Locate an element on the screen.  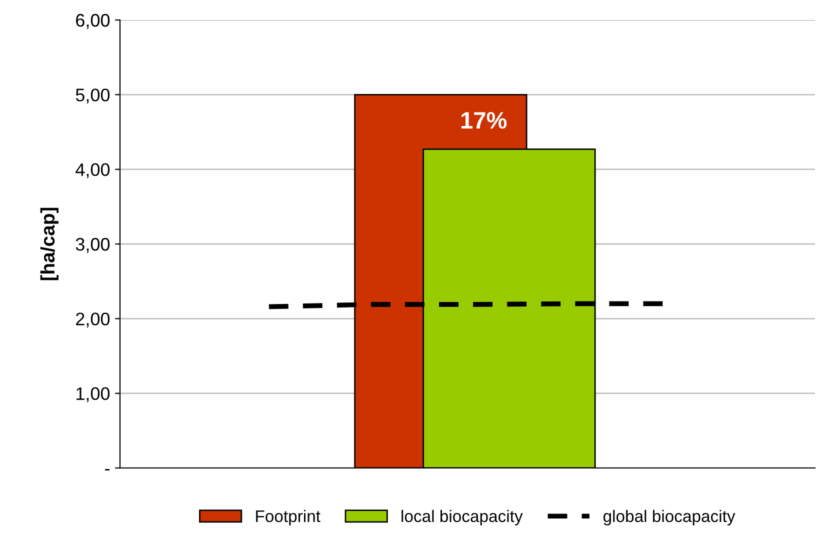
annotation: 17% is located at coordinates (484, 120).